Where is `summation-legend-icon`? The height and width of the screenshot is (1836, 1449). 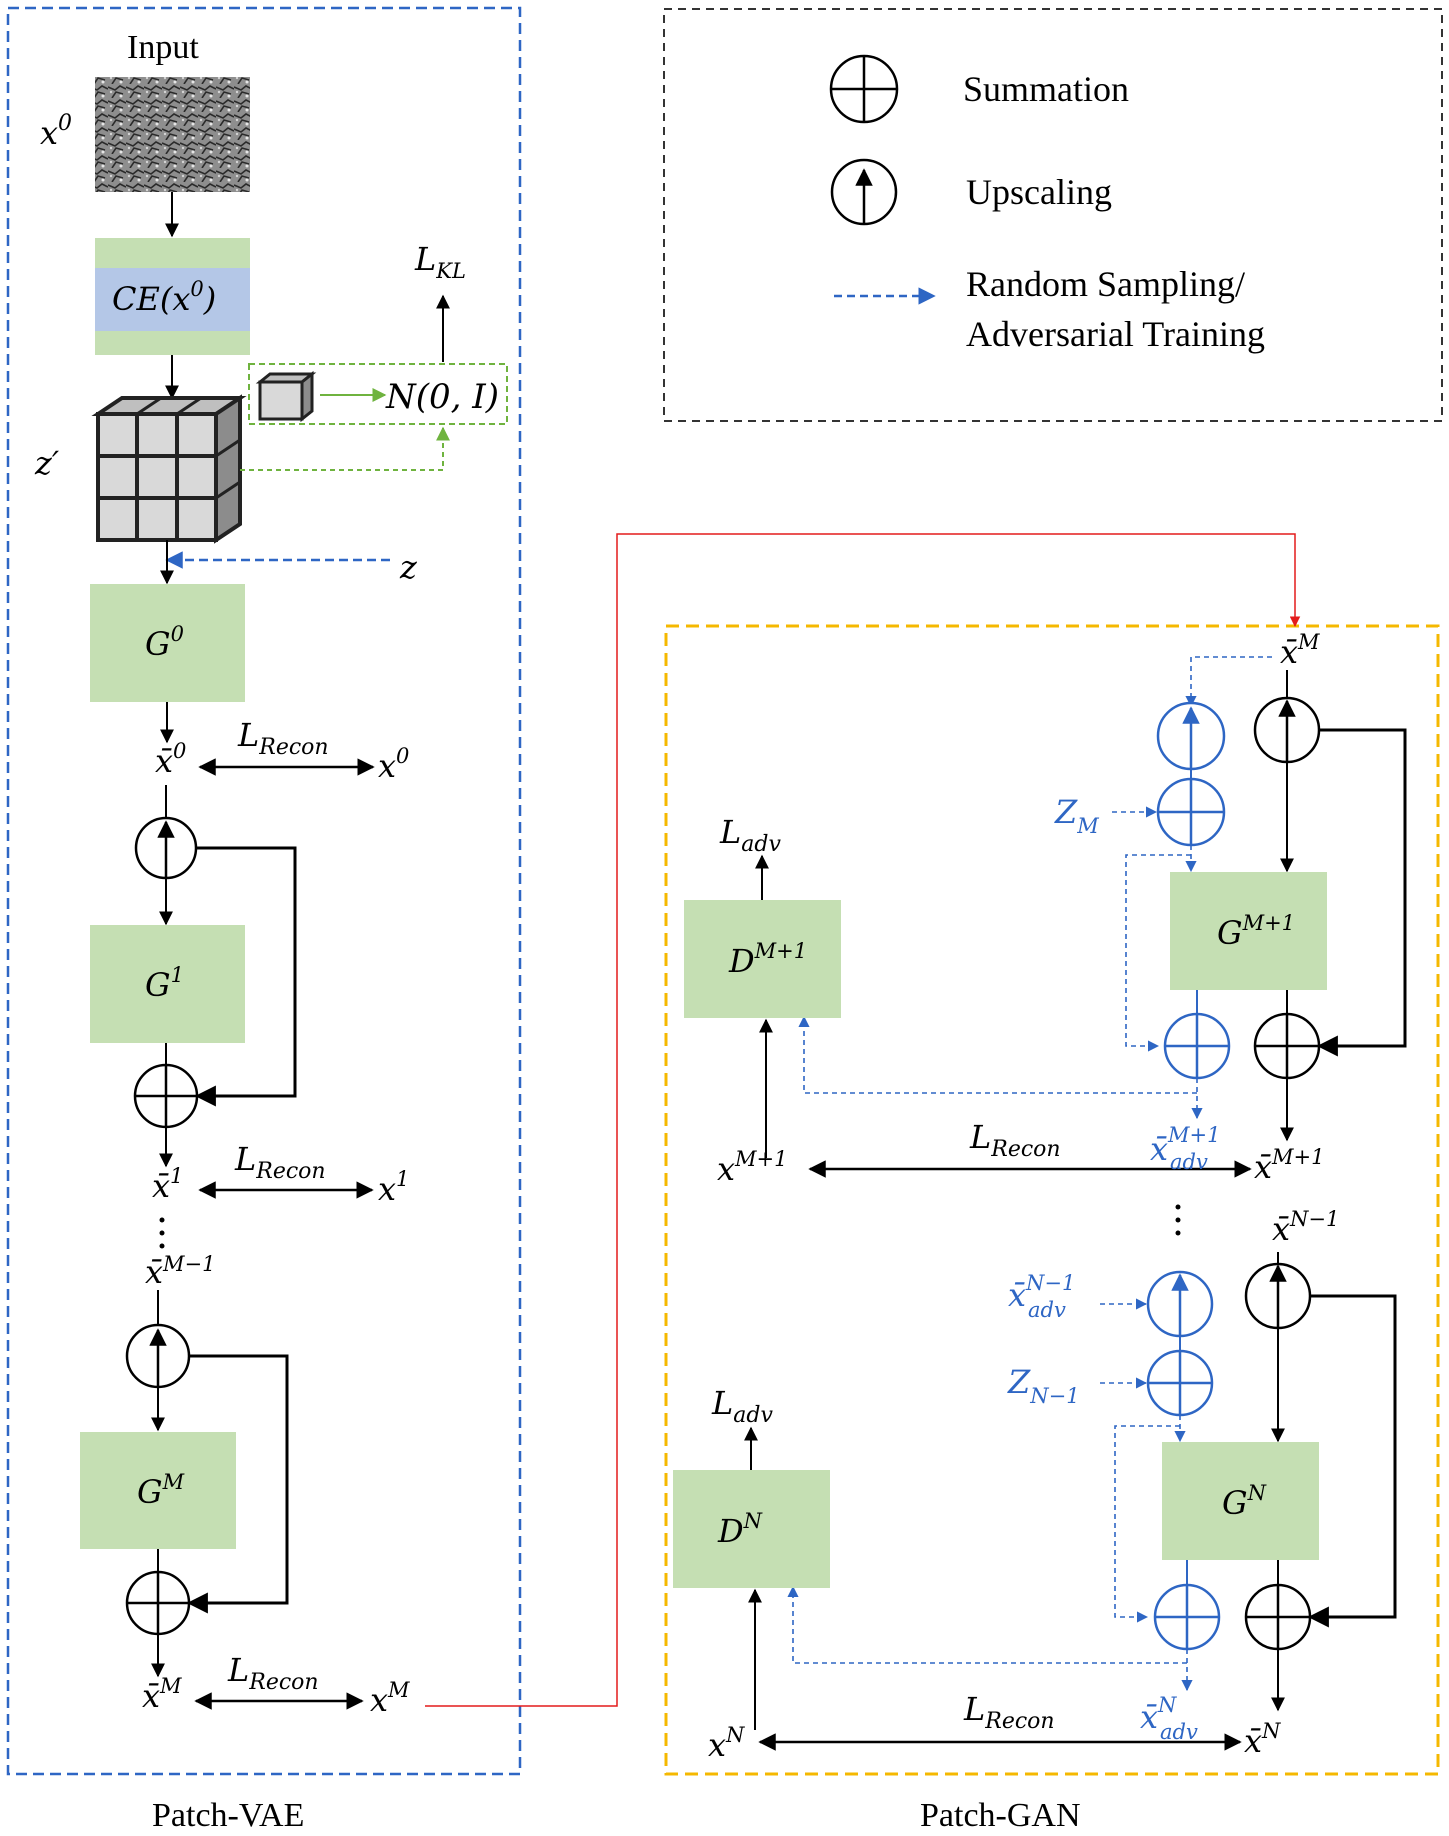 summation-legend-icon is located at coordinates (864, 89).